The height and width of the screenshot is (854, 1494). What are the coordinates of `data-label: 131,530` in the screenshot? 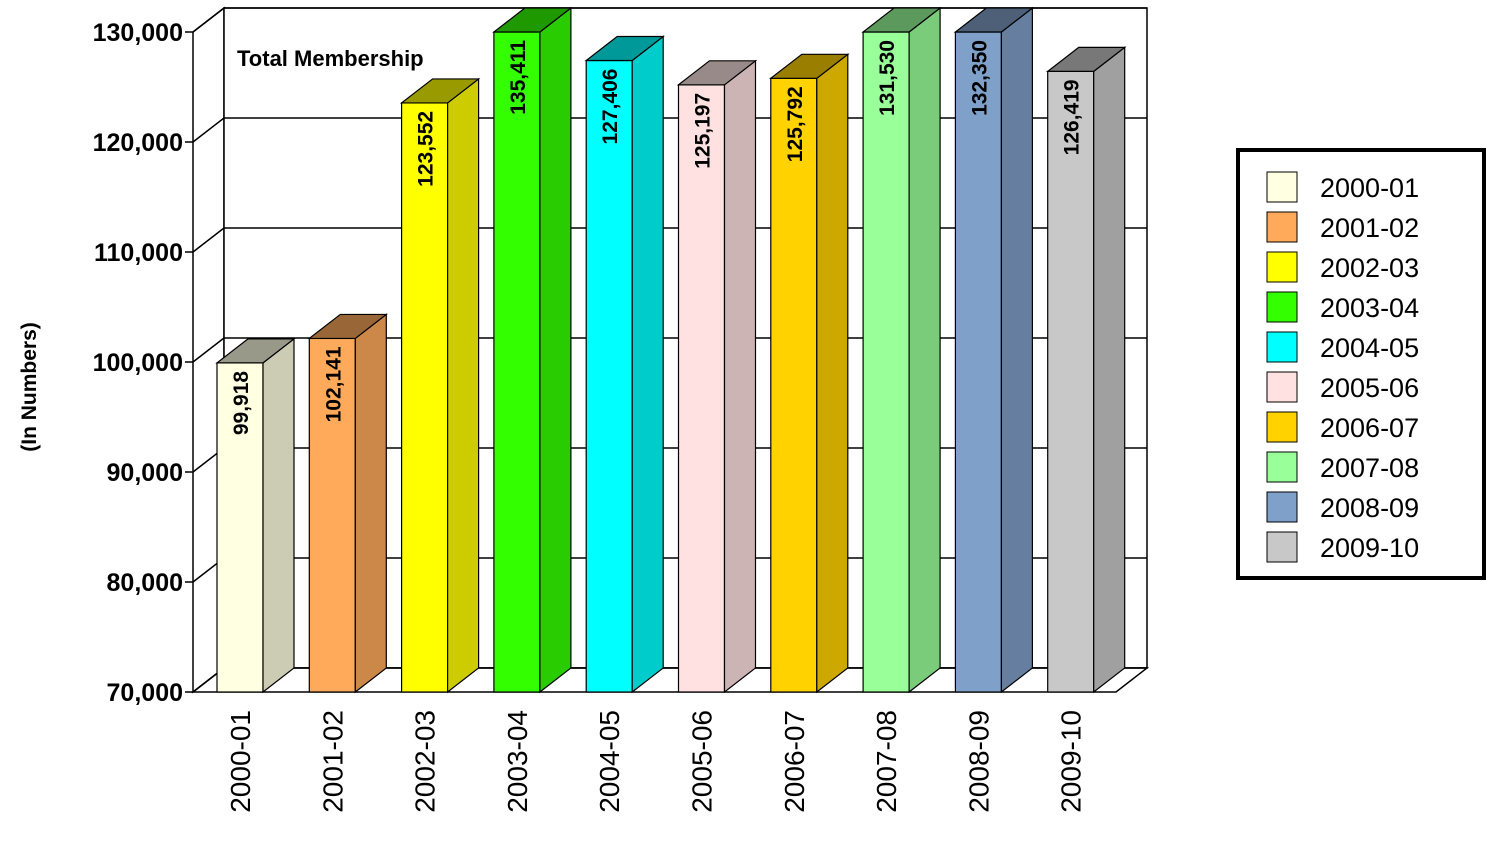 It's located at (887, 78).